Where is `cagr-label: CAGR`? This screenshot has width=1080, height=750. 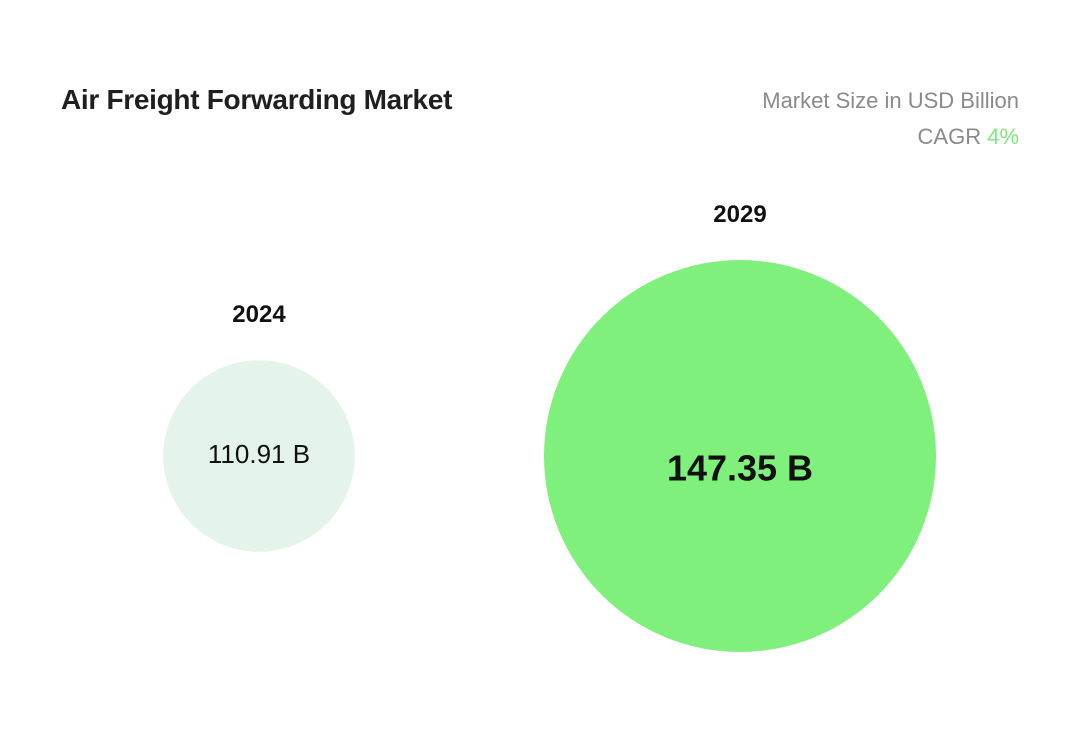
cagr-label: CAGR is located at coordinates (949, 136).